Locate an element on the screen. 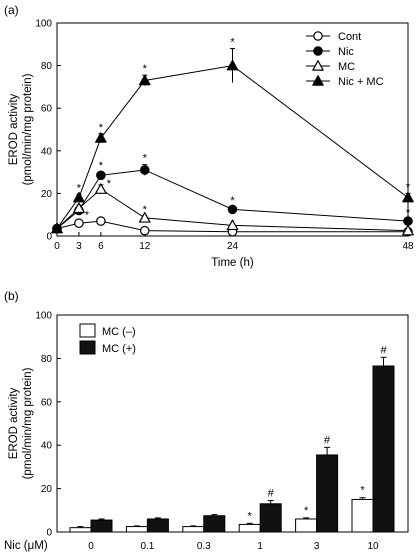 The image size is (417, 555). row-label: Nic (μM) is located at coordinates (26, 546).